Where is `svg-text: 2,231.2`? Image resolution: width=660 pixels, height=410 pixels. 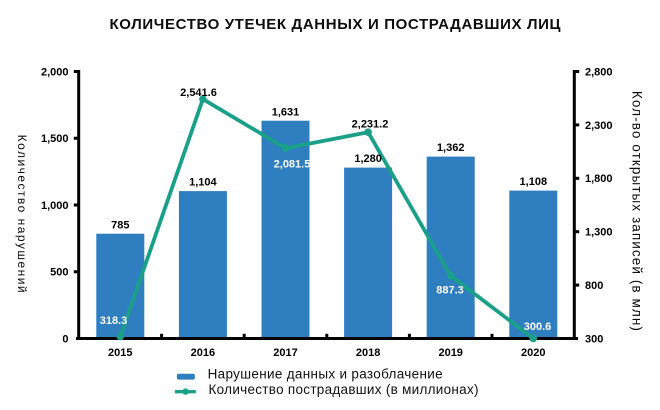
svg-text: 2,231.2 is located at coordinates (370, 125).